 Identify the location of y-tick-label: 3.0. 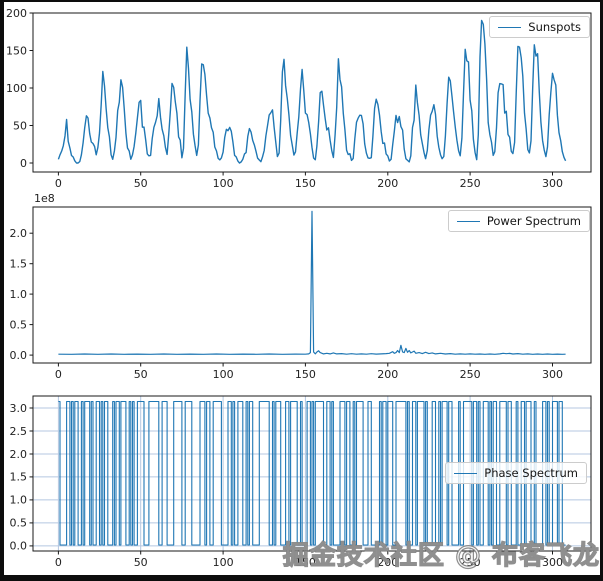
(19, 408).